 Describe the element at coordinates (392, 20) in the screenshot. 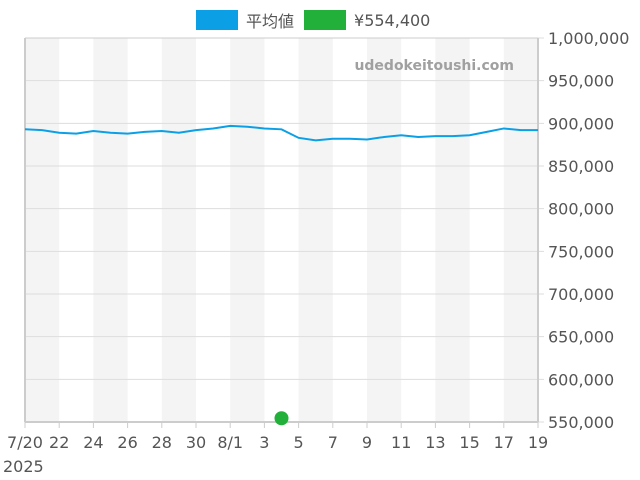

I see `legend-label-price: ¥554,400` at that location.